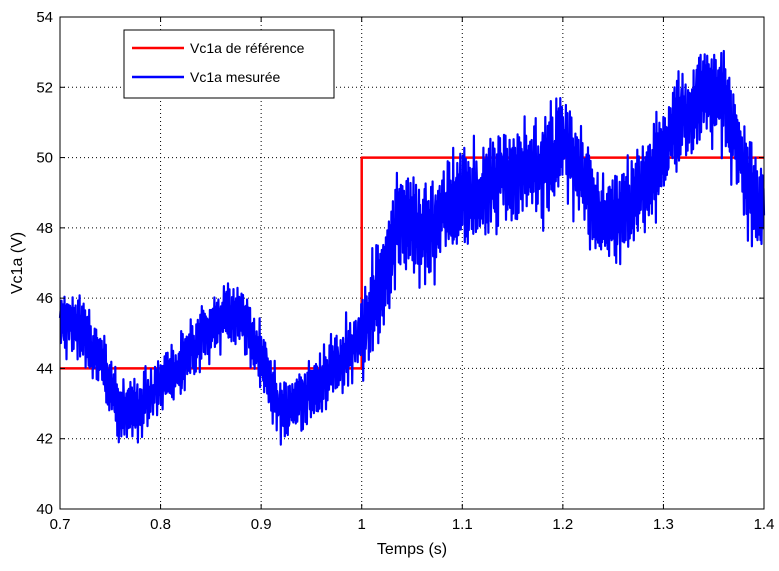  What do you see at coordinates (235, 77) in the screenshot?
I see `legend-label-measured: Vc1a mesurée` at bounding box center [235, 77].